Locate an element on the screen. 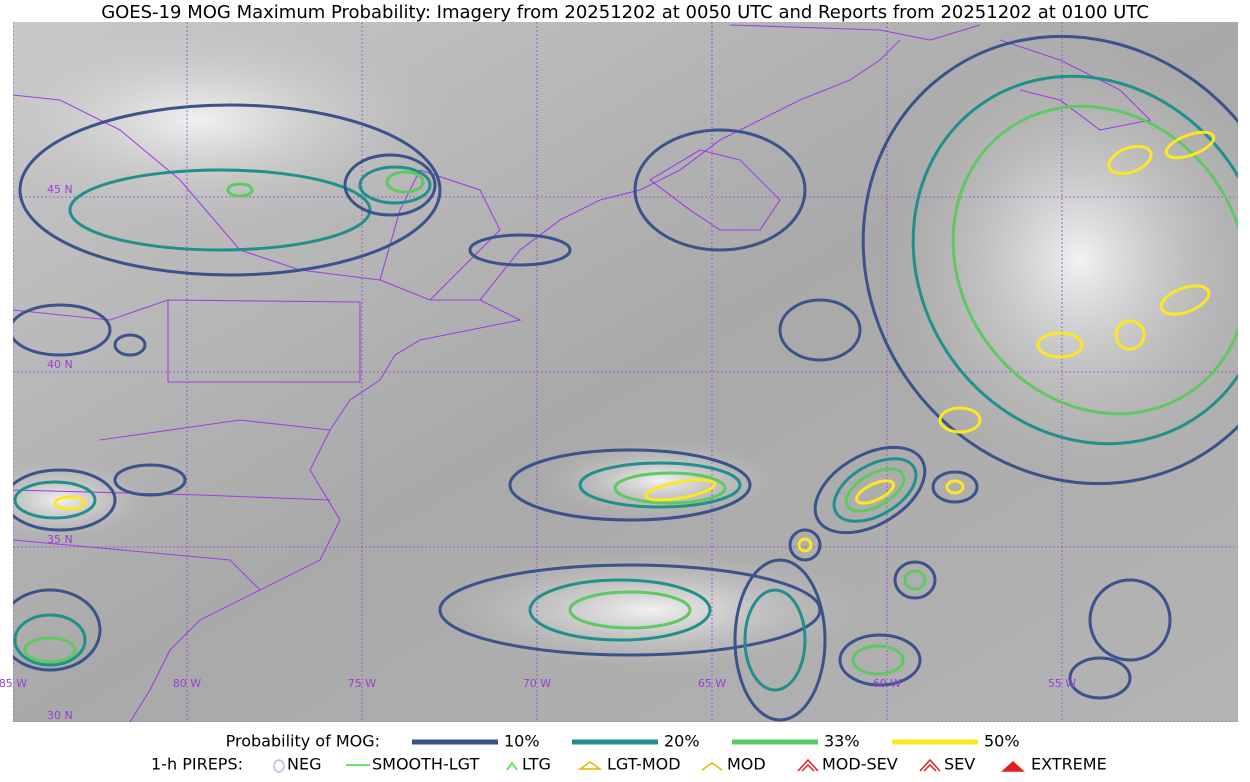 The image size is (1250, 782). lon-label: 85 W is located at coordinates (13, 683).